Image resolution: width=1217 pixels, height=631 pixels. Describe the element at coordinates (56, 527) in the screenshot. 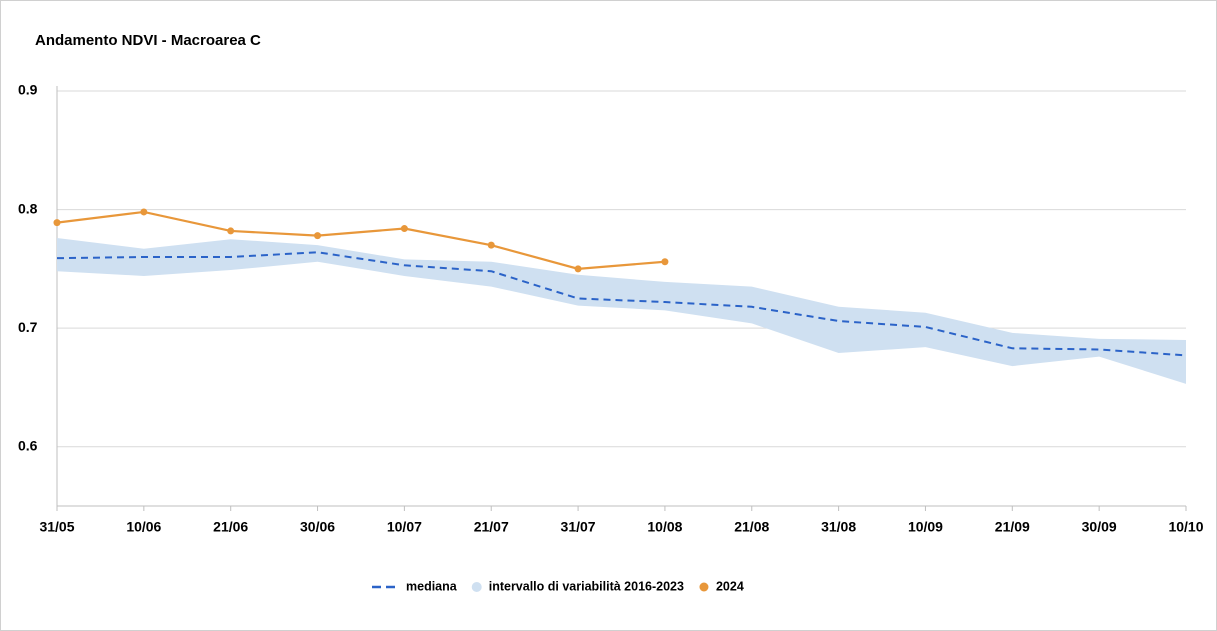

I see `x-tick-label: 31/05` at that location.